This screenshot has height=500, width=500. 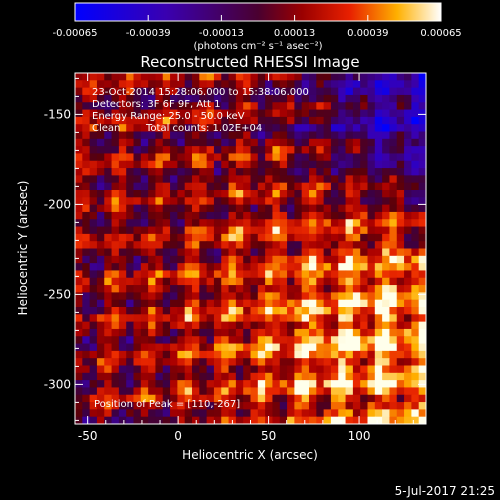 I want to click on chart-title: Reconstructed RHESSI Image, so click(x=249, y=62).